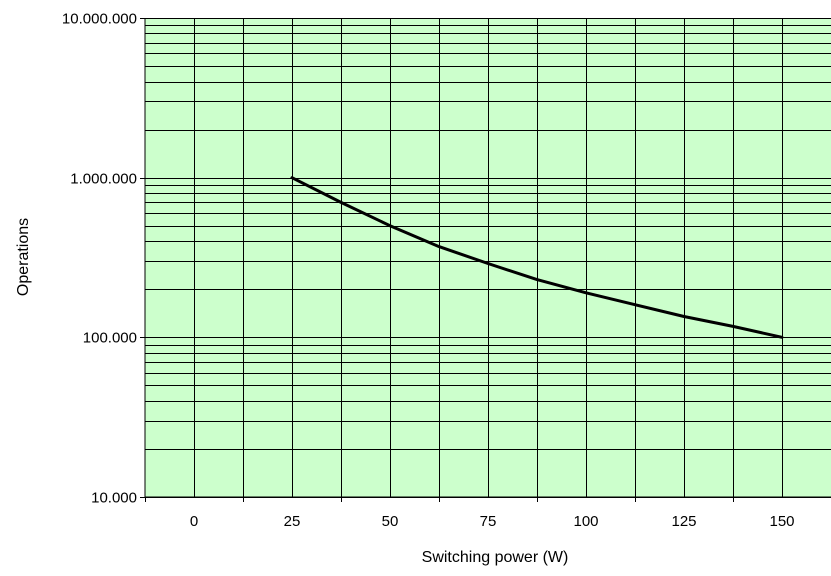  Describe the element at coordinates (495, 557) in the screenshot. I see `x-axis-label: Switching power (W)` at that location.